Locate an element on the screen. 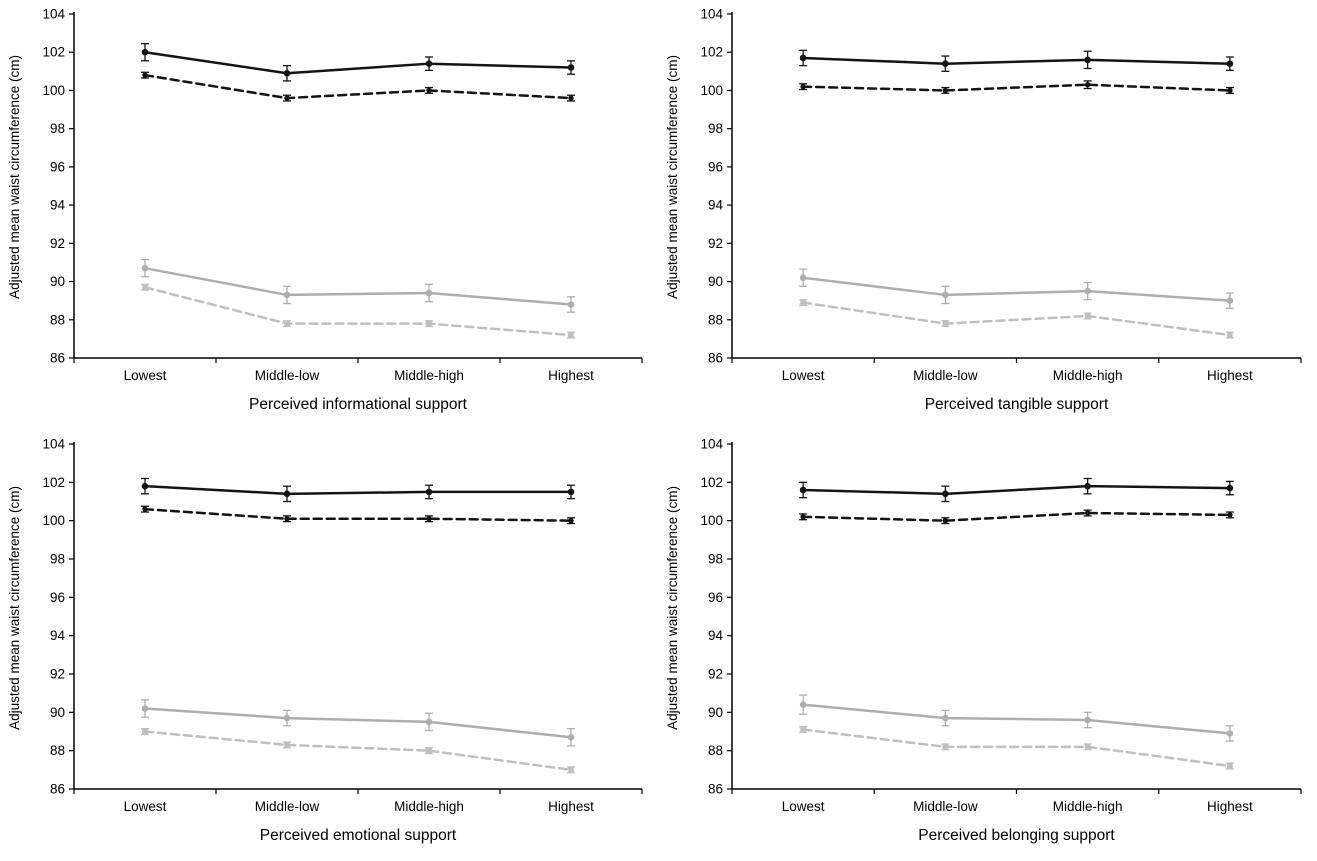  x-axis-label: Perceived emotional support is located at coordinates (358, 836).